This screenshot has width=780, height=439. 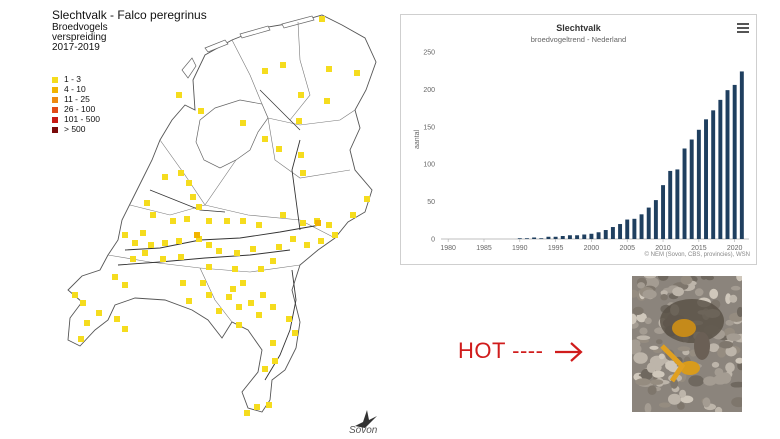 What do you see at coordinates (713, 175) in the screenshot?
I see `bar-2017` at bounding box center [713, 175].